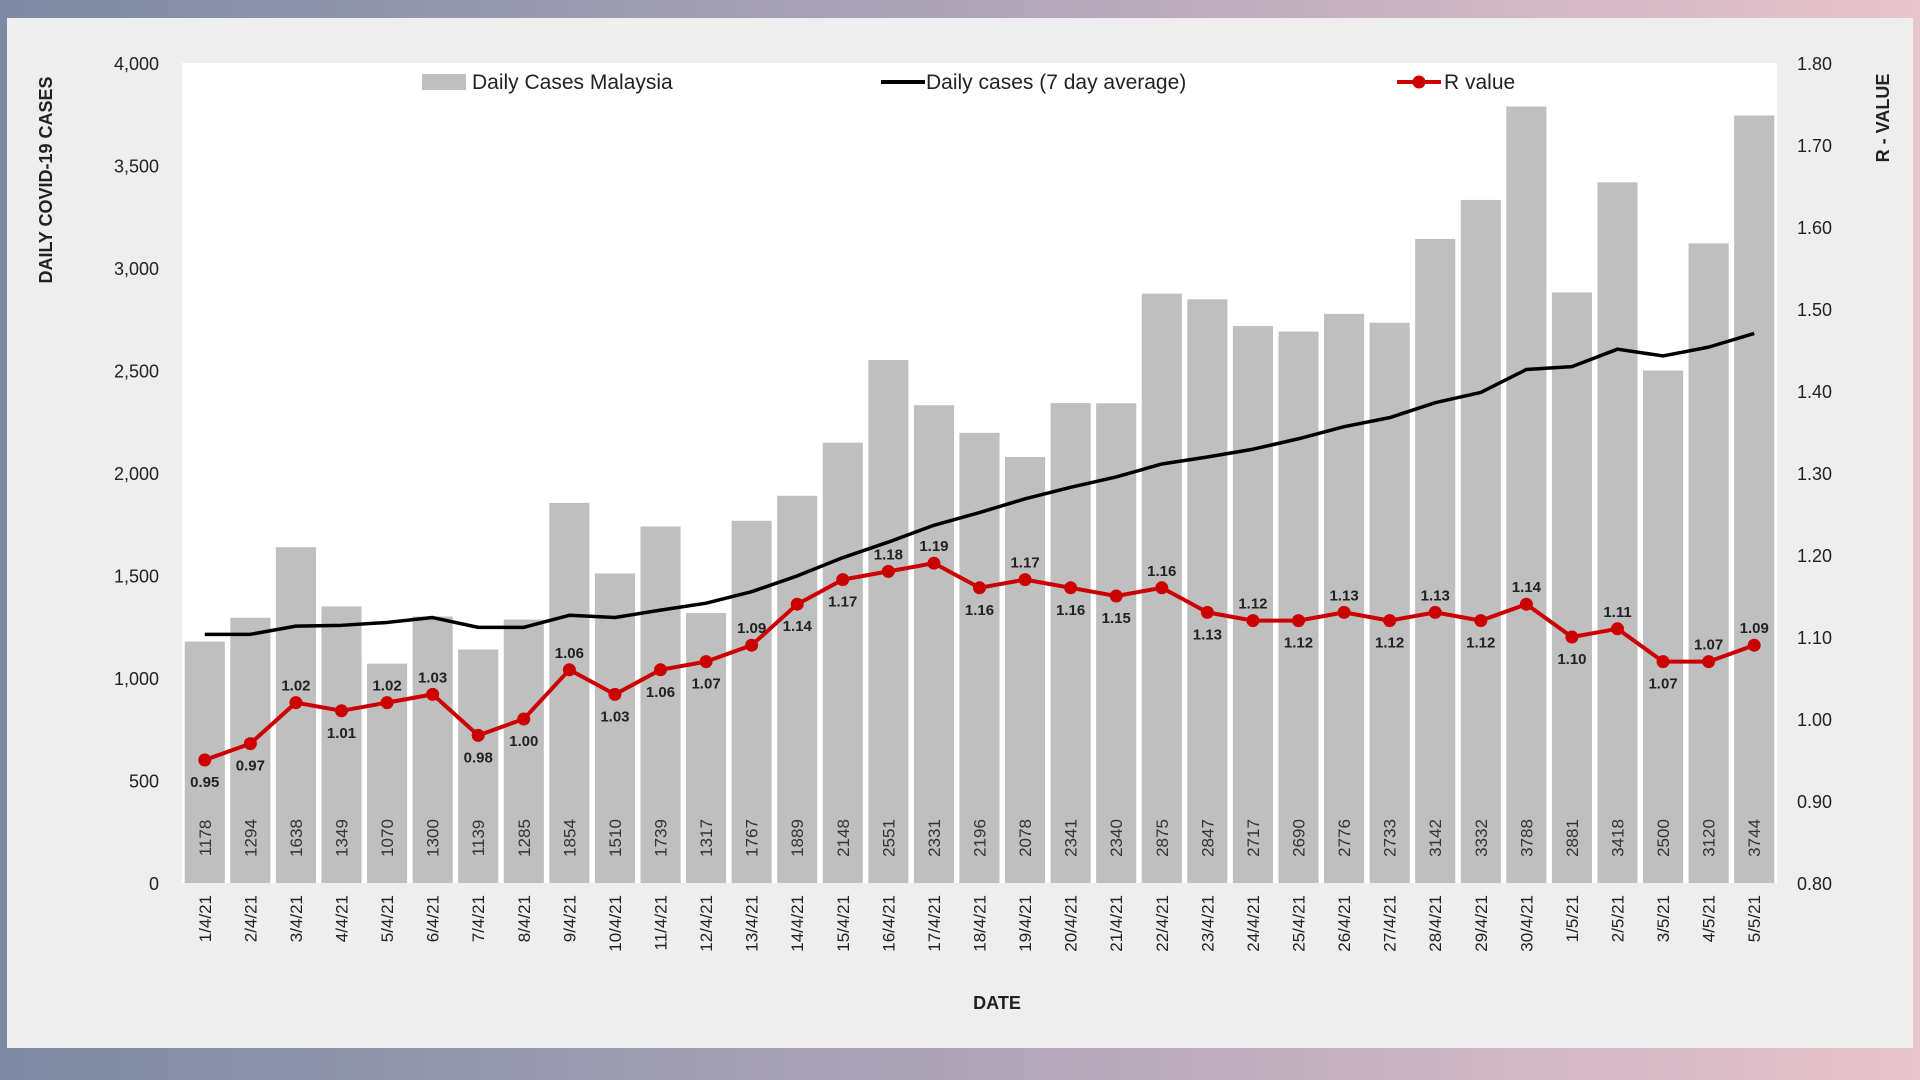 Image resolution: width=1920 pixels, height=1080 pixels. Describe the element at coordinates (1056, 82) in the screenshot. I see `legend-average-label: Daily cases (7 day average)` at that location.